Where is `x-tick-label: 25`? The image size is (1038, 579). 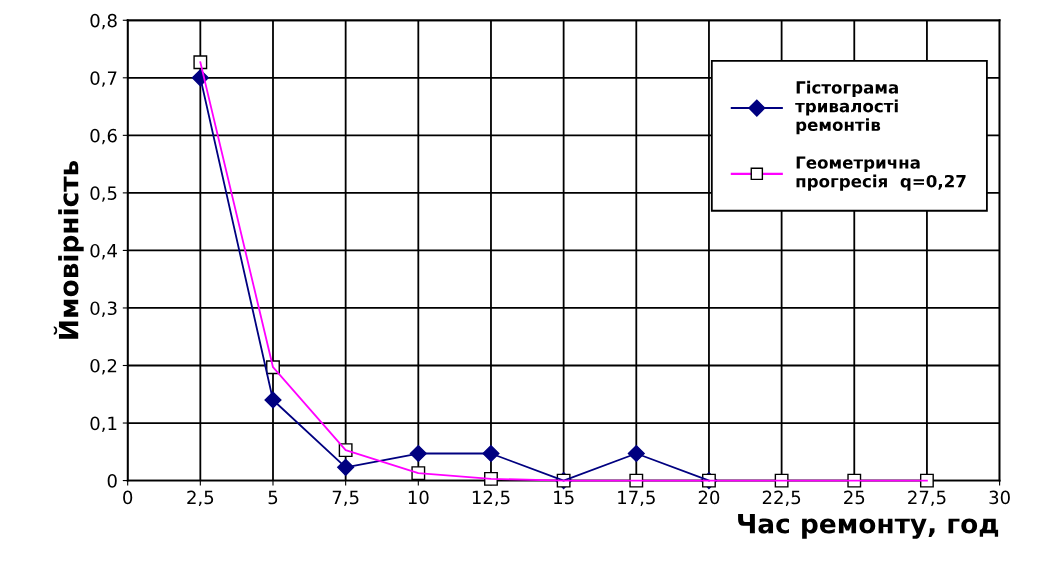 x-tick-label: 25 is located at coordinates (854, 497).